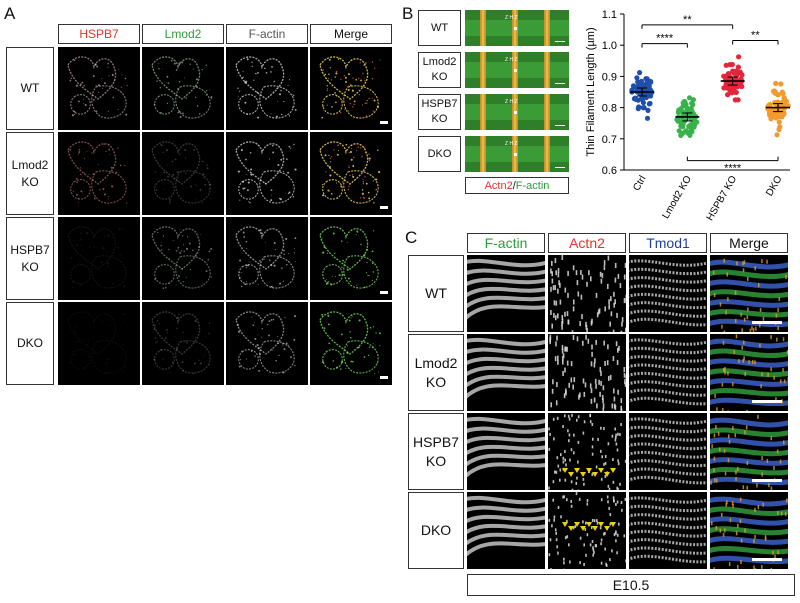 The width and height of the screenshot is (800, 603). I want to click on panel-b-caption: Actn2/F-actin, so click(517, 185).